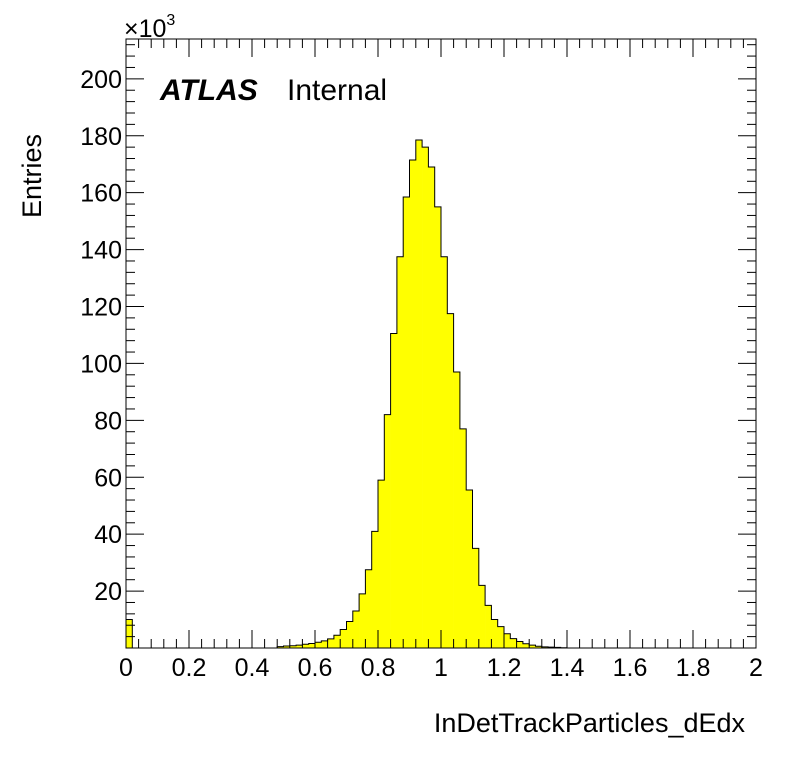  What do you see at coordinates (590, 723) in the screenshot?
I see `x-axis-title: InDetTrackParticles_dEdx` at bounding box center [590, 723].